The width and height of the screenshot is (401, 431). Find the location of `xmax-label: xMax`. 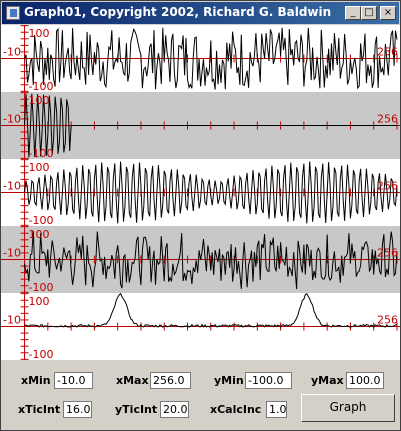

xmax-label: xMax is located at coordinates (132, 380).